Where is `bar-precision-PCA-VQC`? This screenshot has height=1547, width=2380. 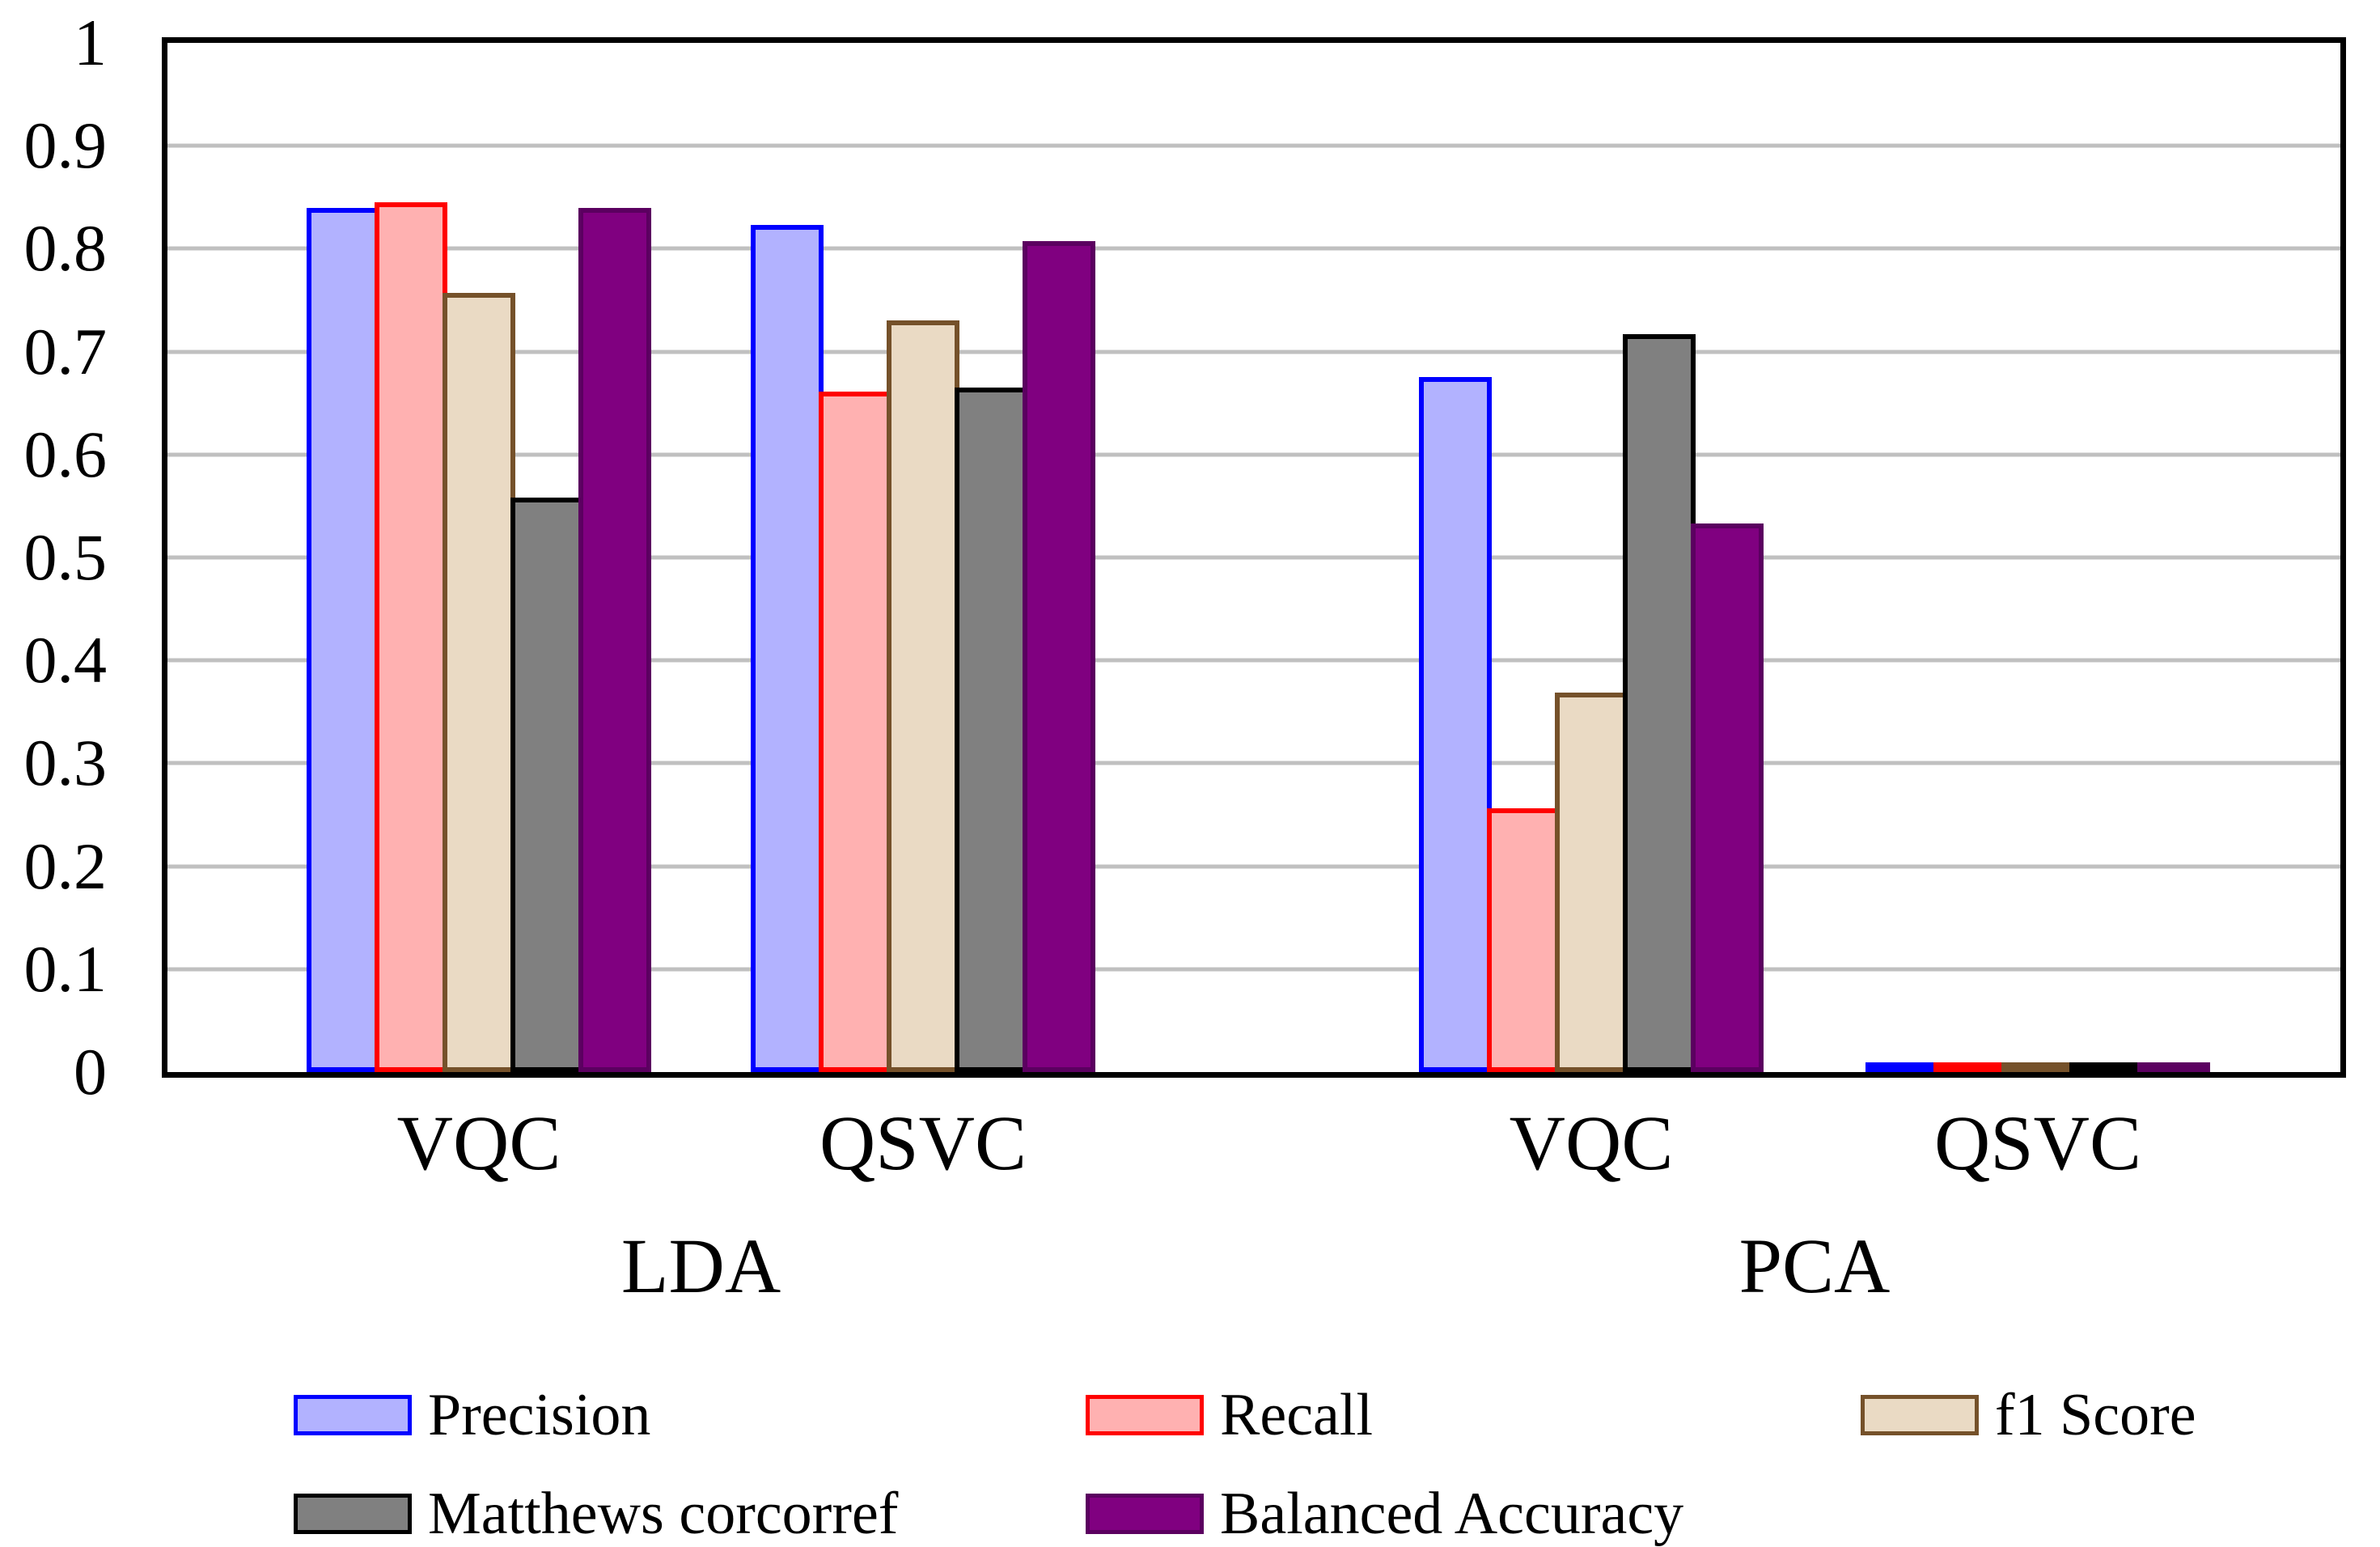 bar-precision-PCA-VQC is located at coordinates (1455, 725).